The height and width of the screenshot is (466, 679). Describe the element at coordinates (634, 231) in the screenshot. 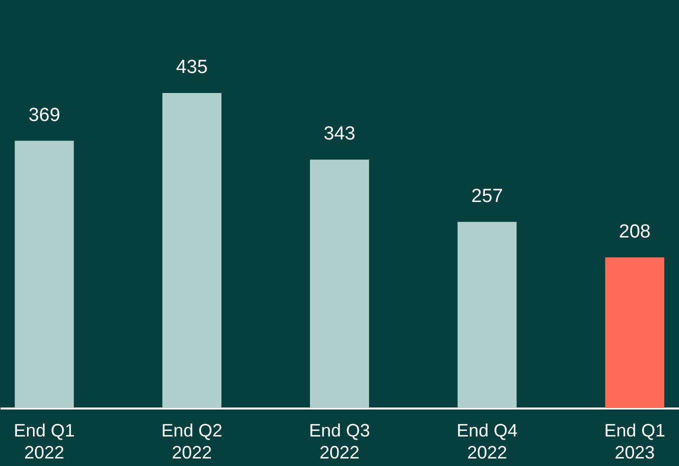

I see `data-label: 208` at that location.